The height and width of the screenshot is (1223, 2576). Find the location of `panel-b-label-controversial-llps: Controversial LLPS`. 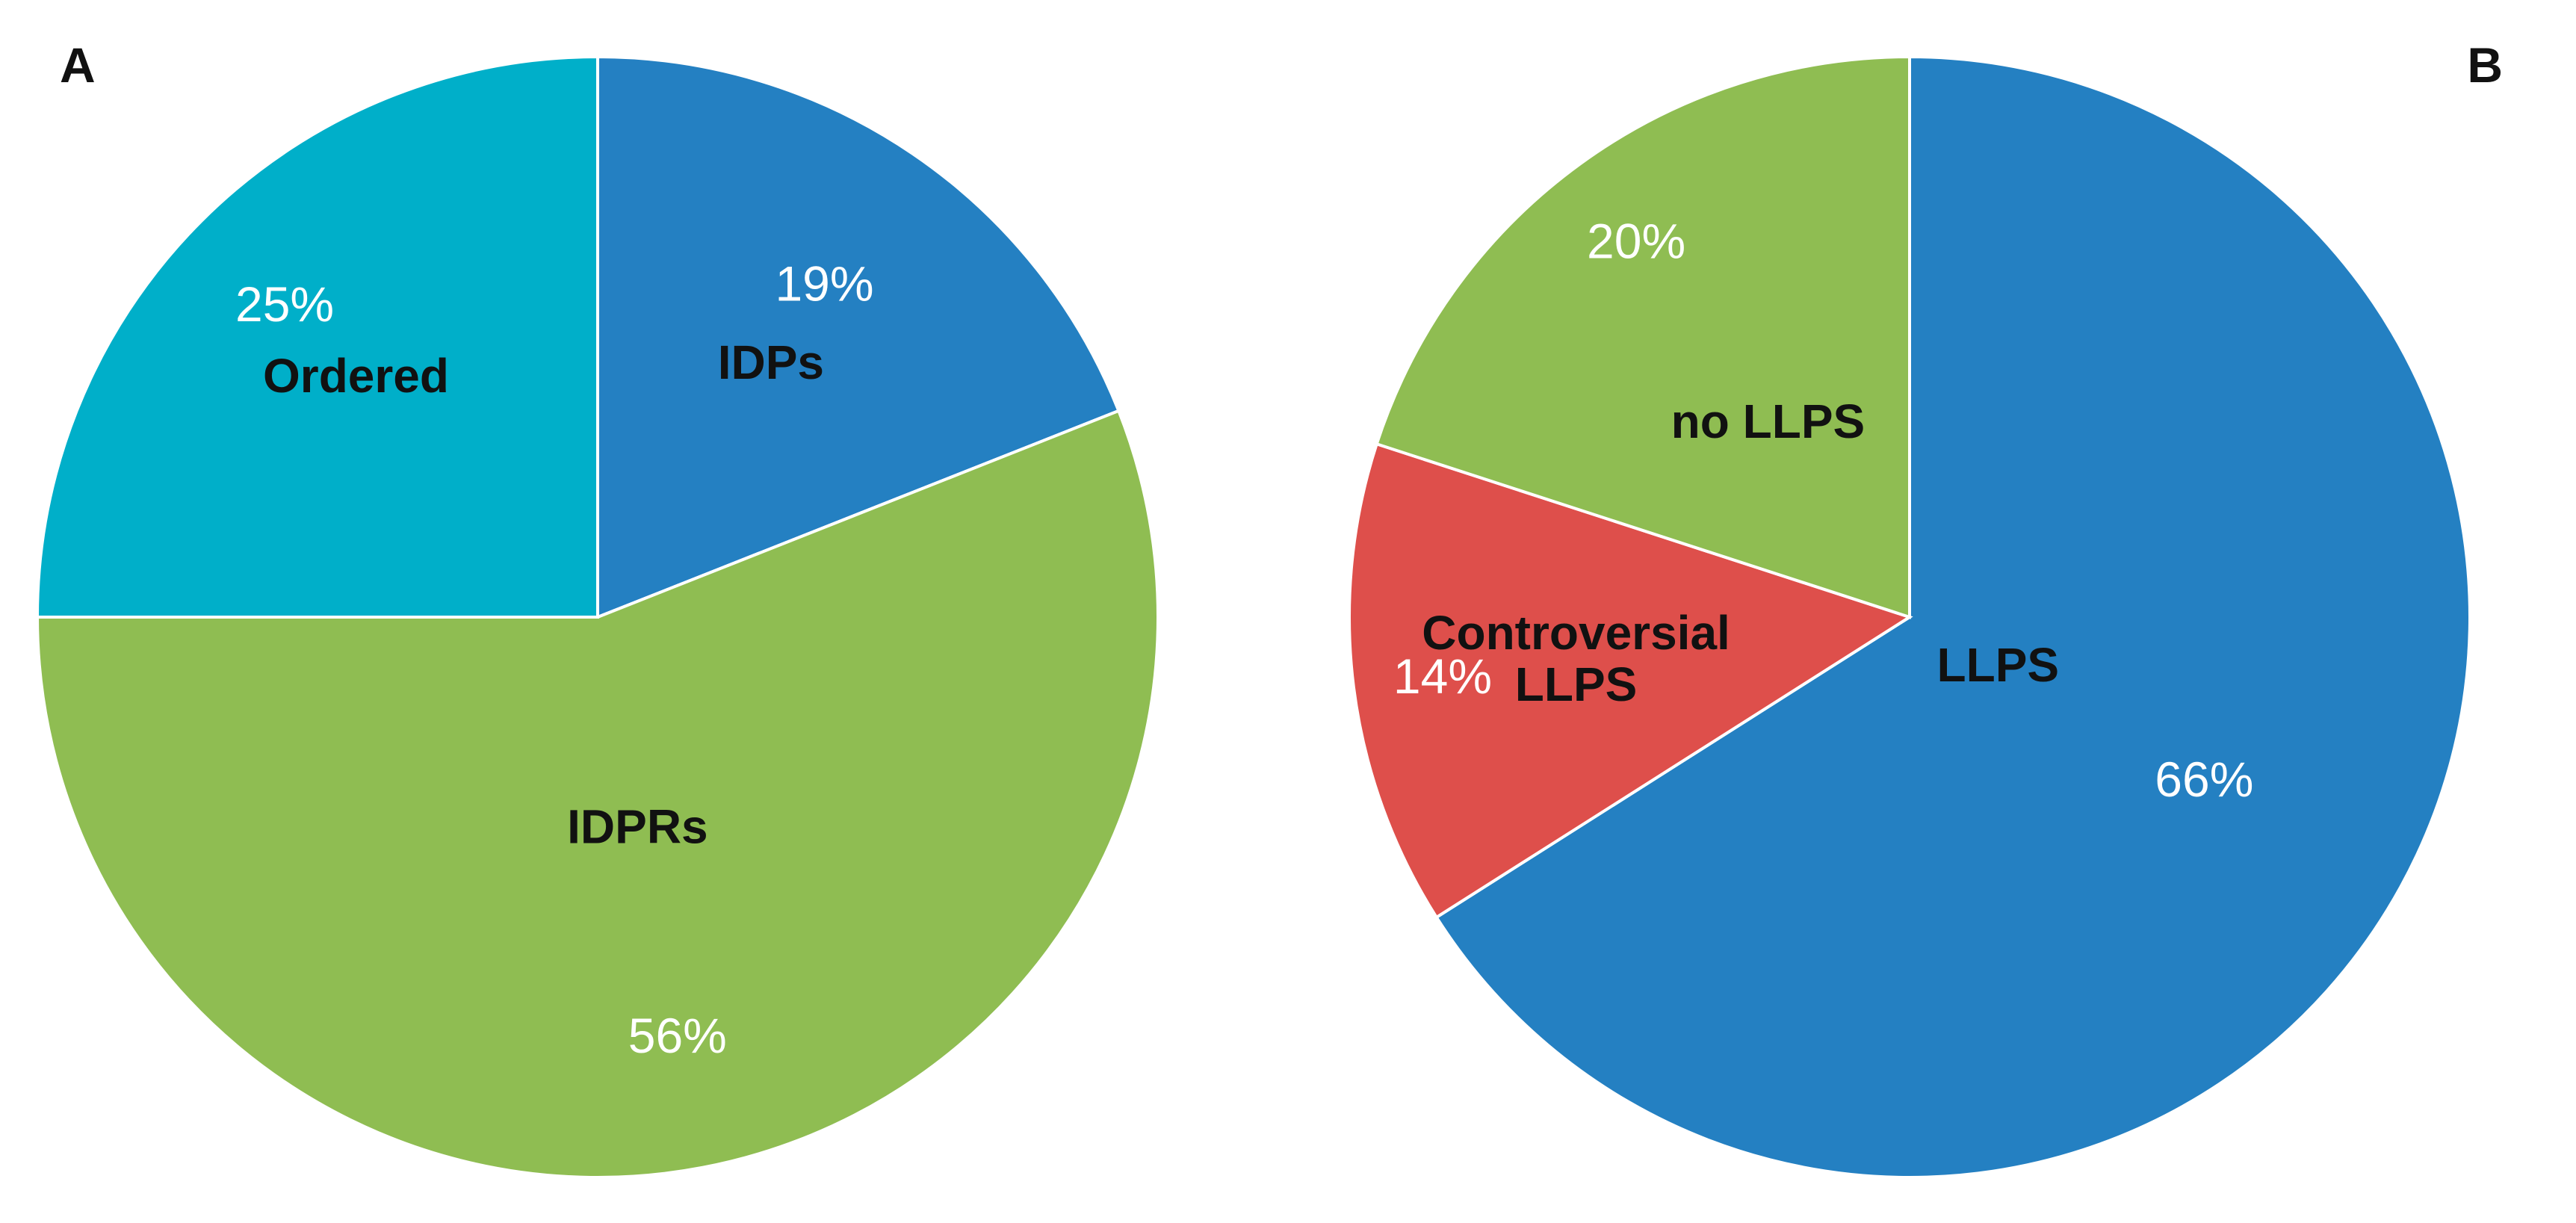

panel-b-label-controversial-llps: Controversial LLPS is located at coordinates (1576, 658).